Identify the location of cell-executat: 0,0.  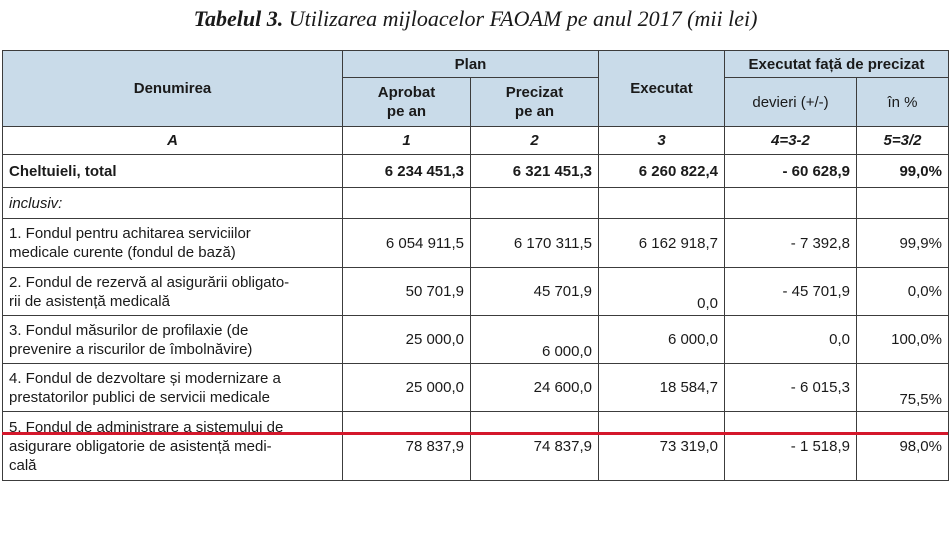
(661, 291).